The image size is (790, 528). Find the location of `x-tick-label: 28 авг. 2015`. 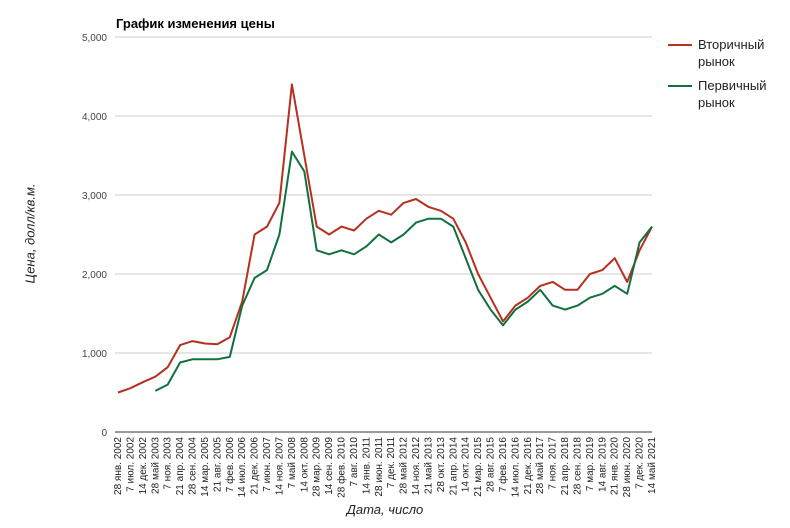

x-tick-label: 28 авг. 2015 is located at coordinates (491, 464).